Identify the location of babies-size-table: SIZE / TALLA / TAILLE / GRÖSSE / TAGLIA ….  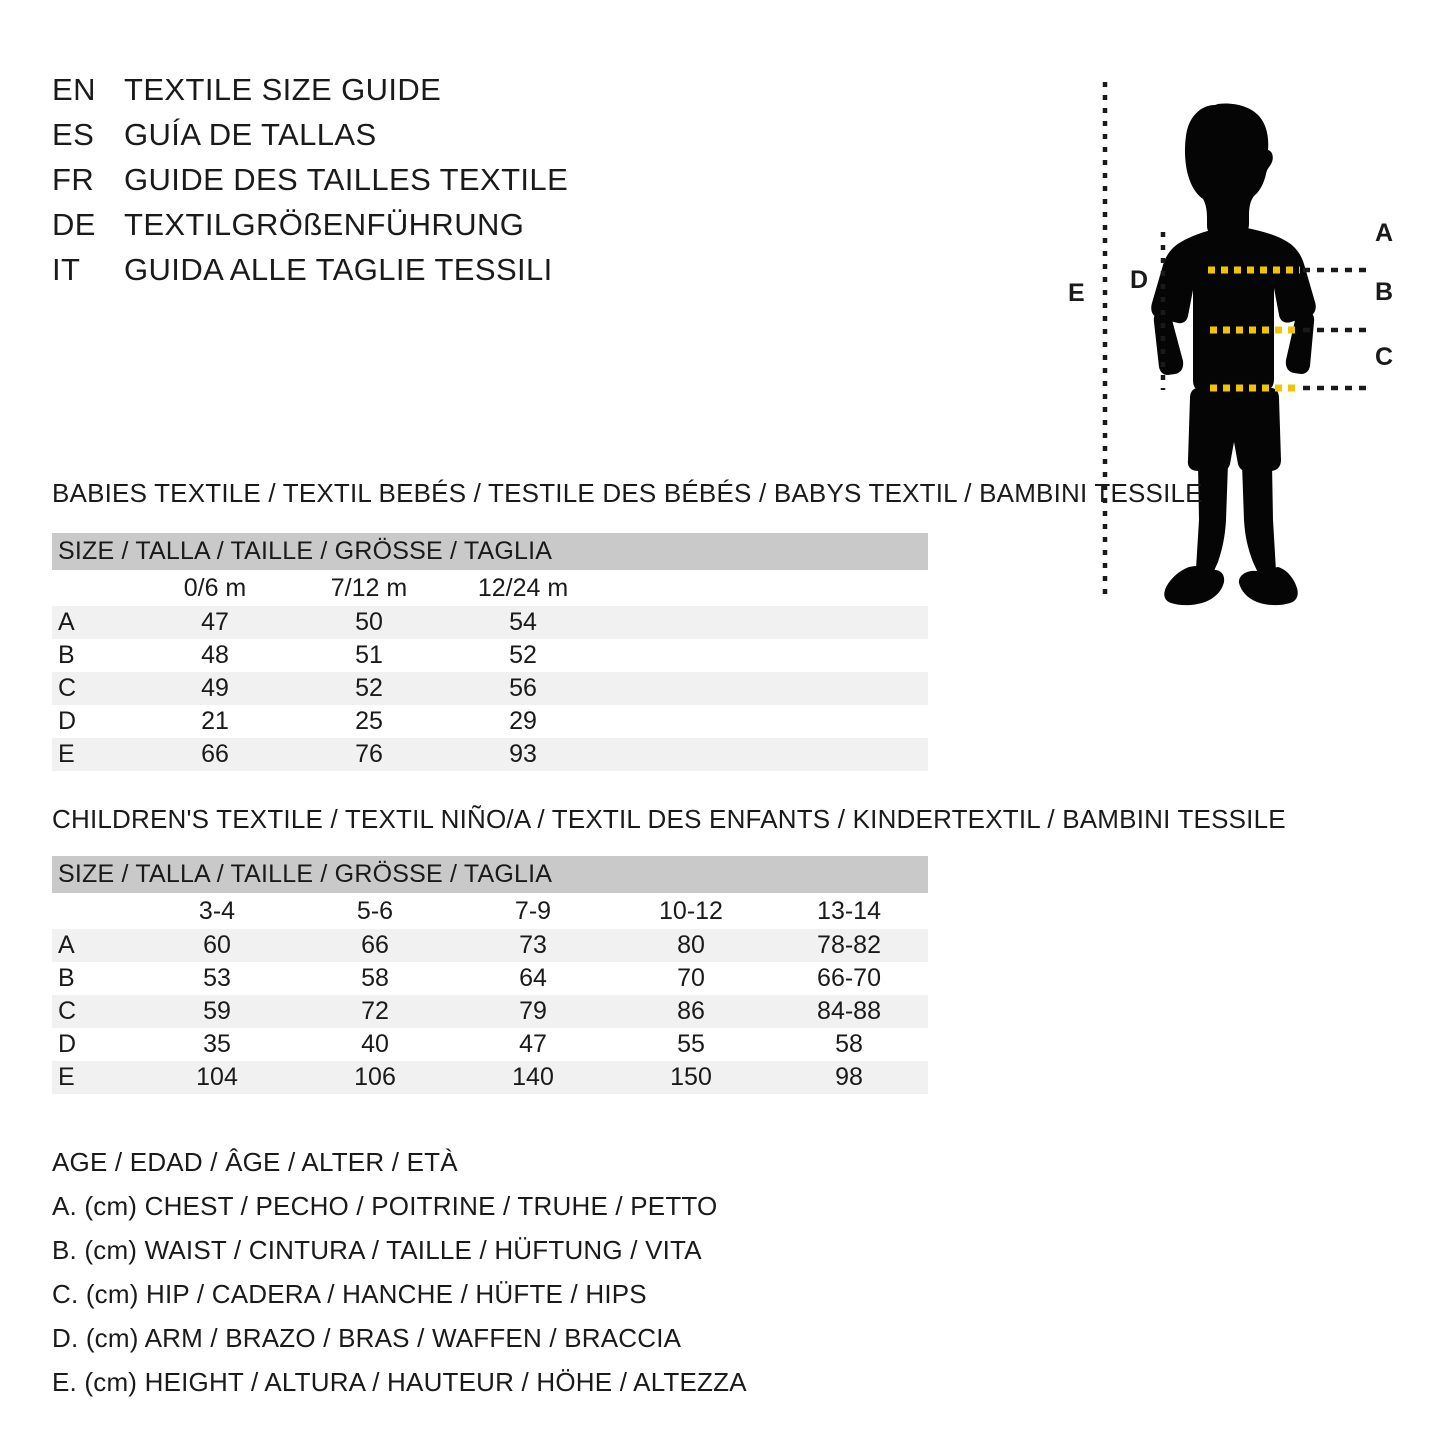
(490, 652).